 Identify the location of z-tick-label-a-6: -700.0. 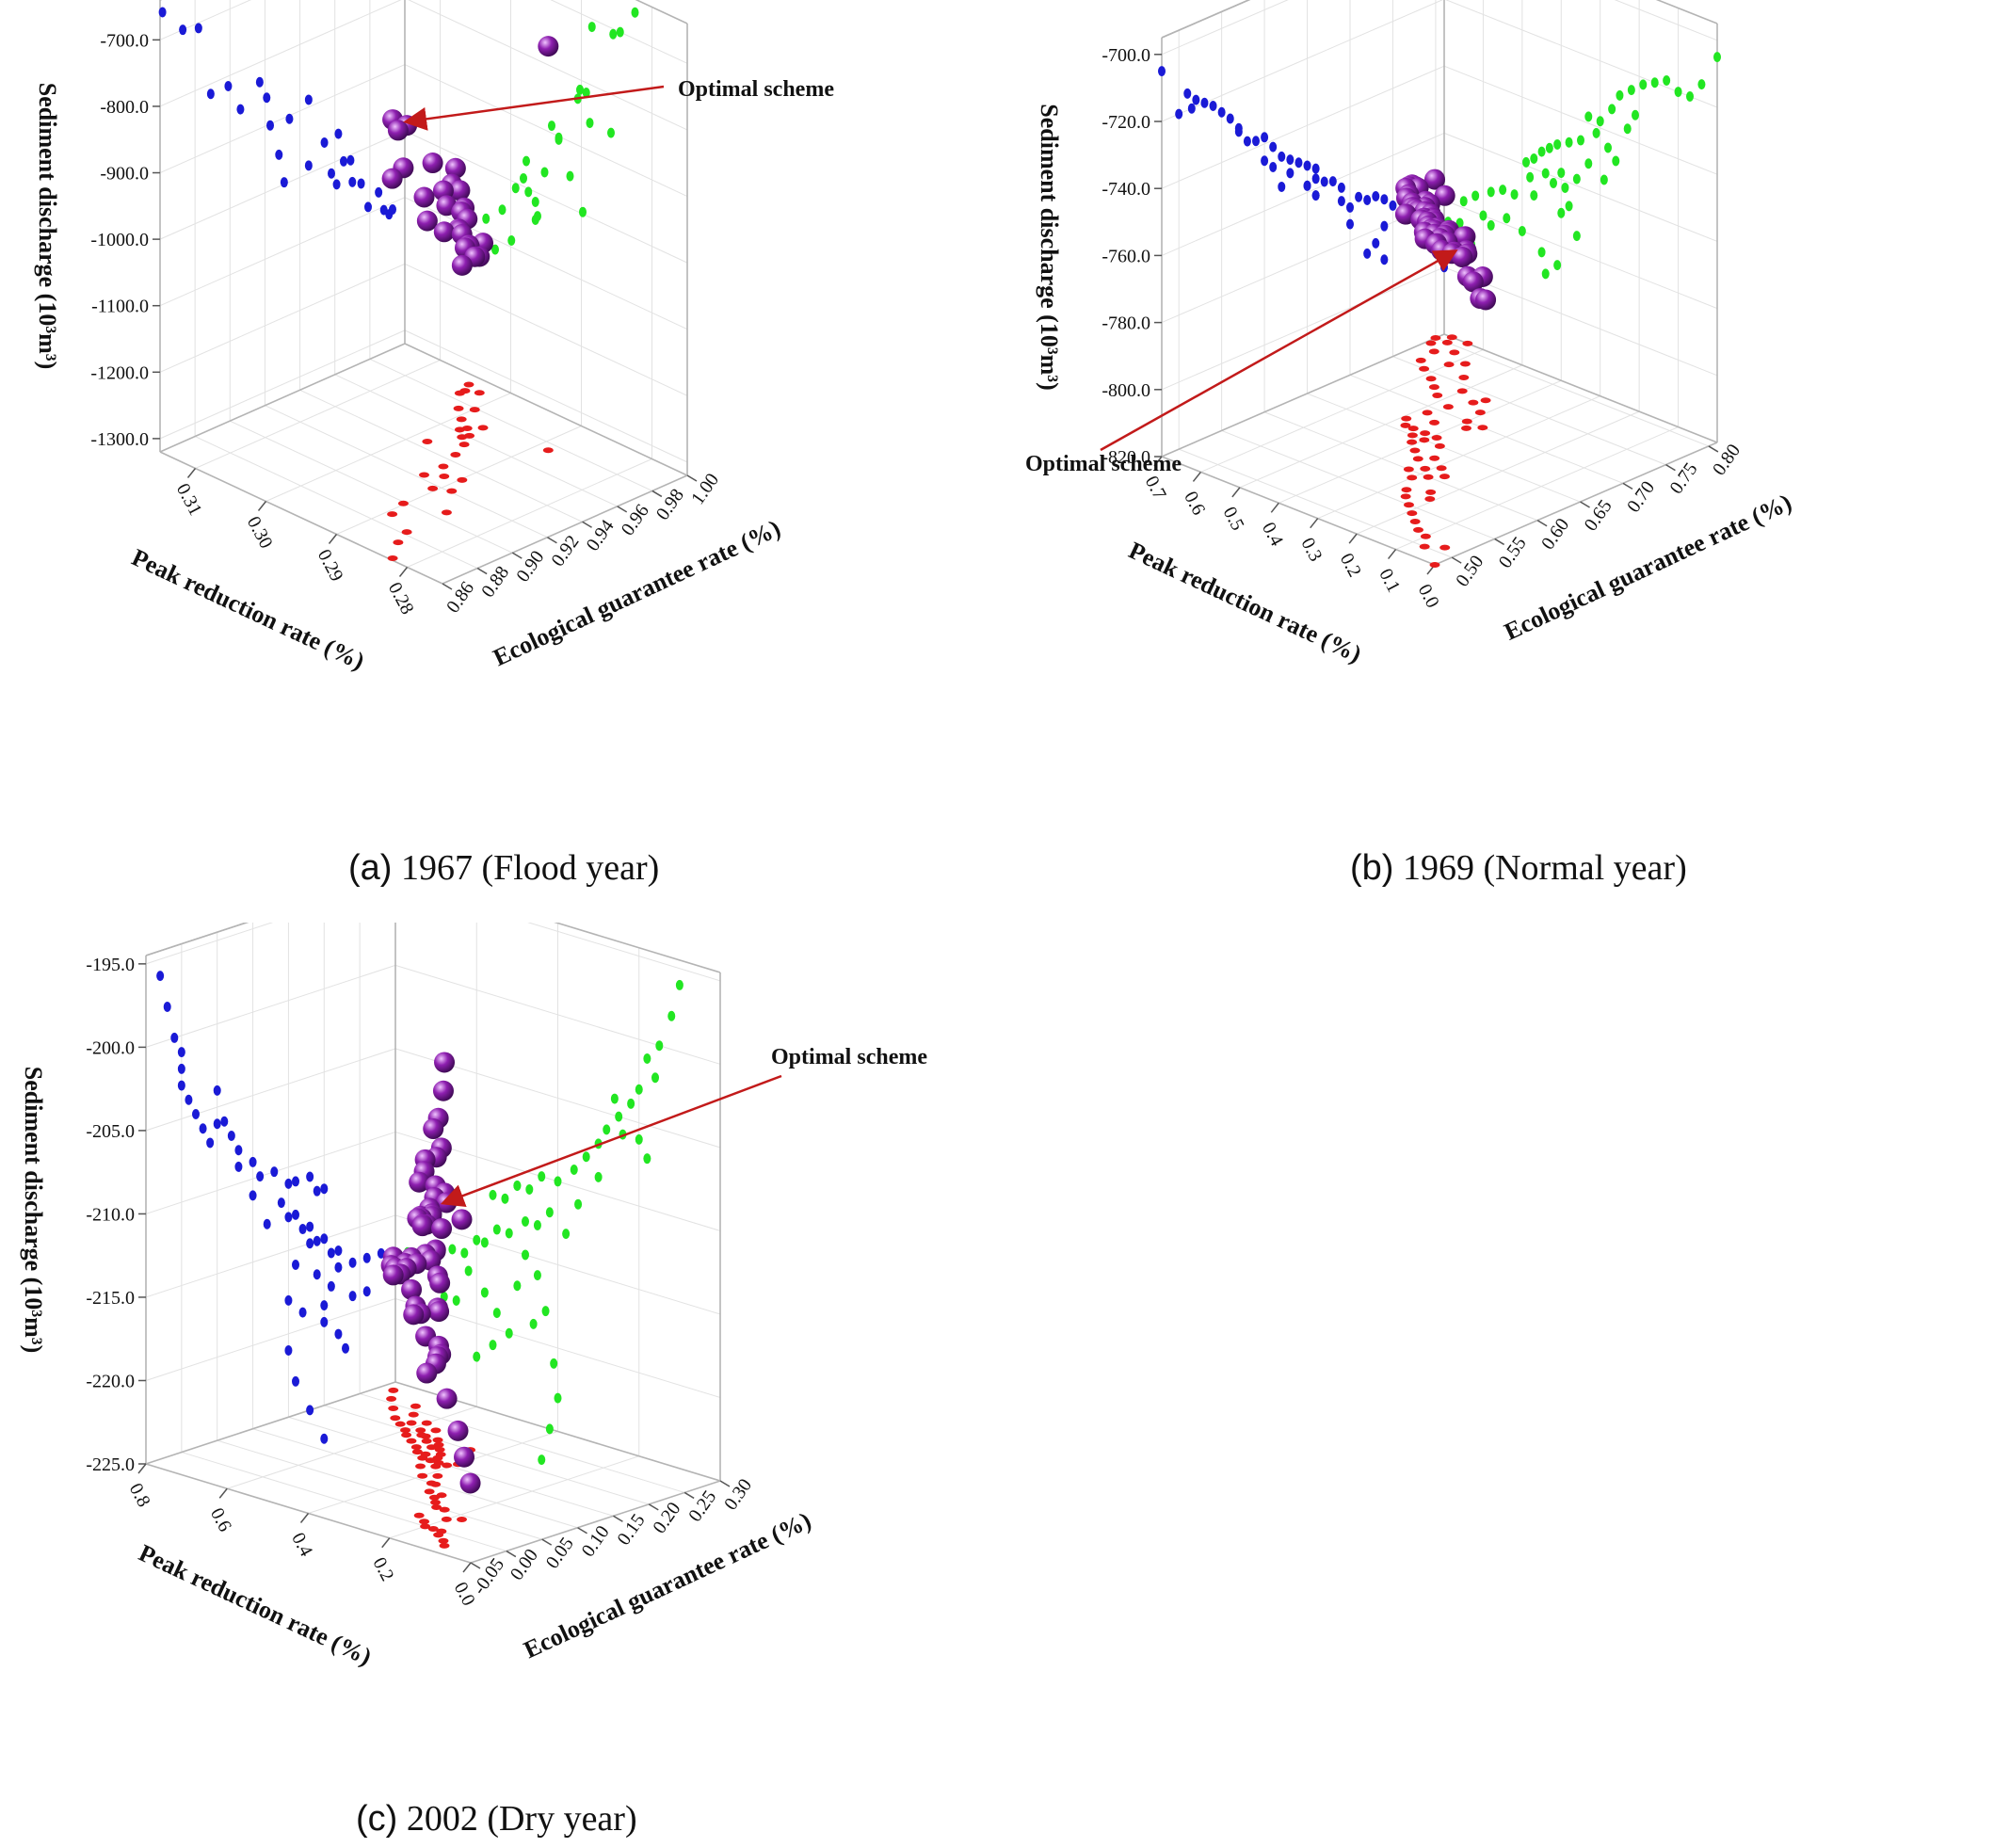
(124, 40).